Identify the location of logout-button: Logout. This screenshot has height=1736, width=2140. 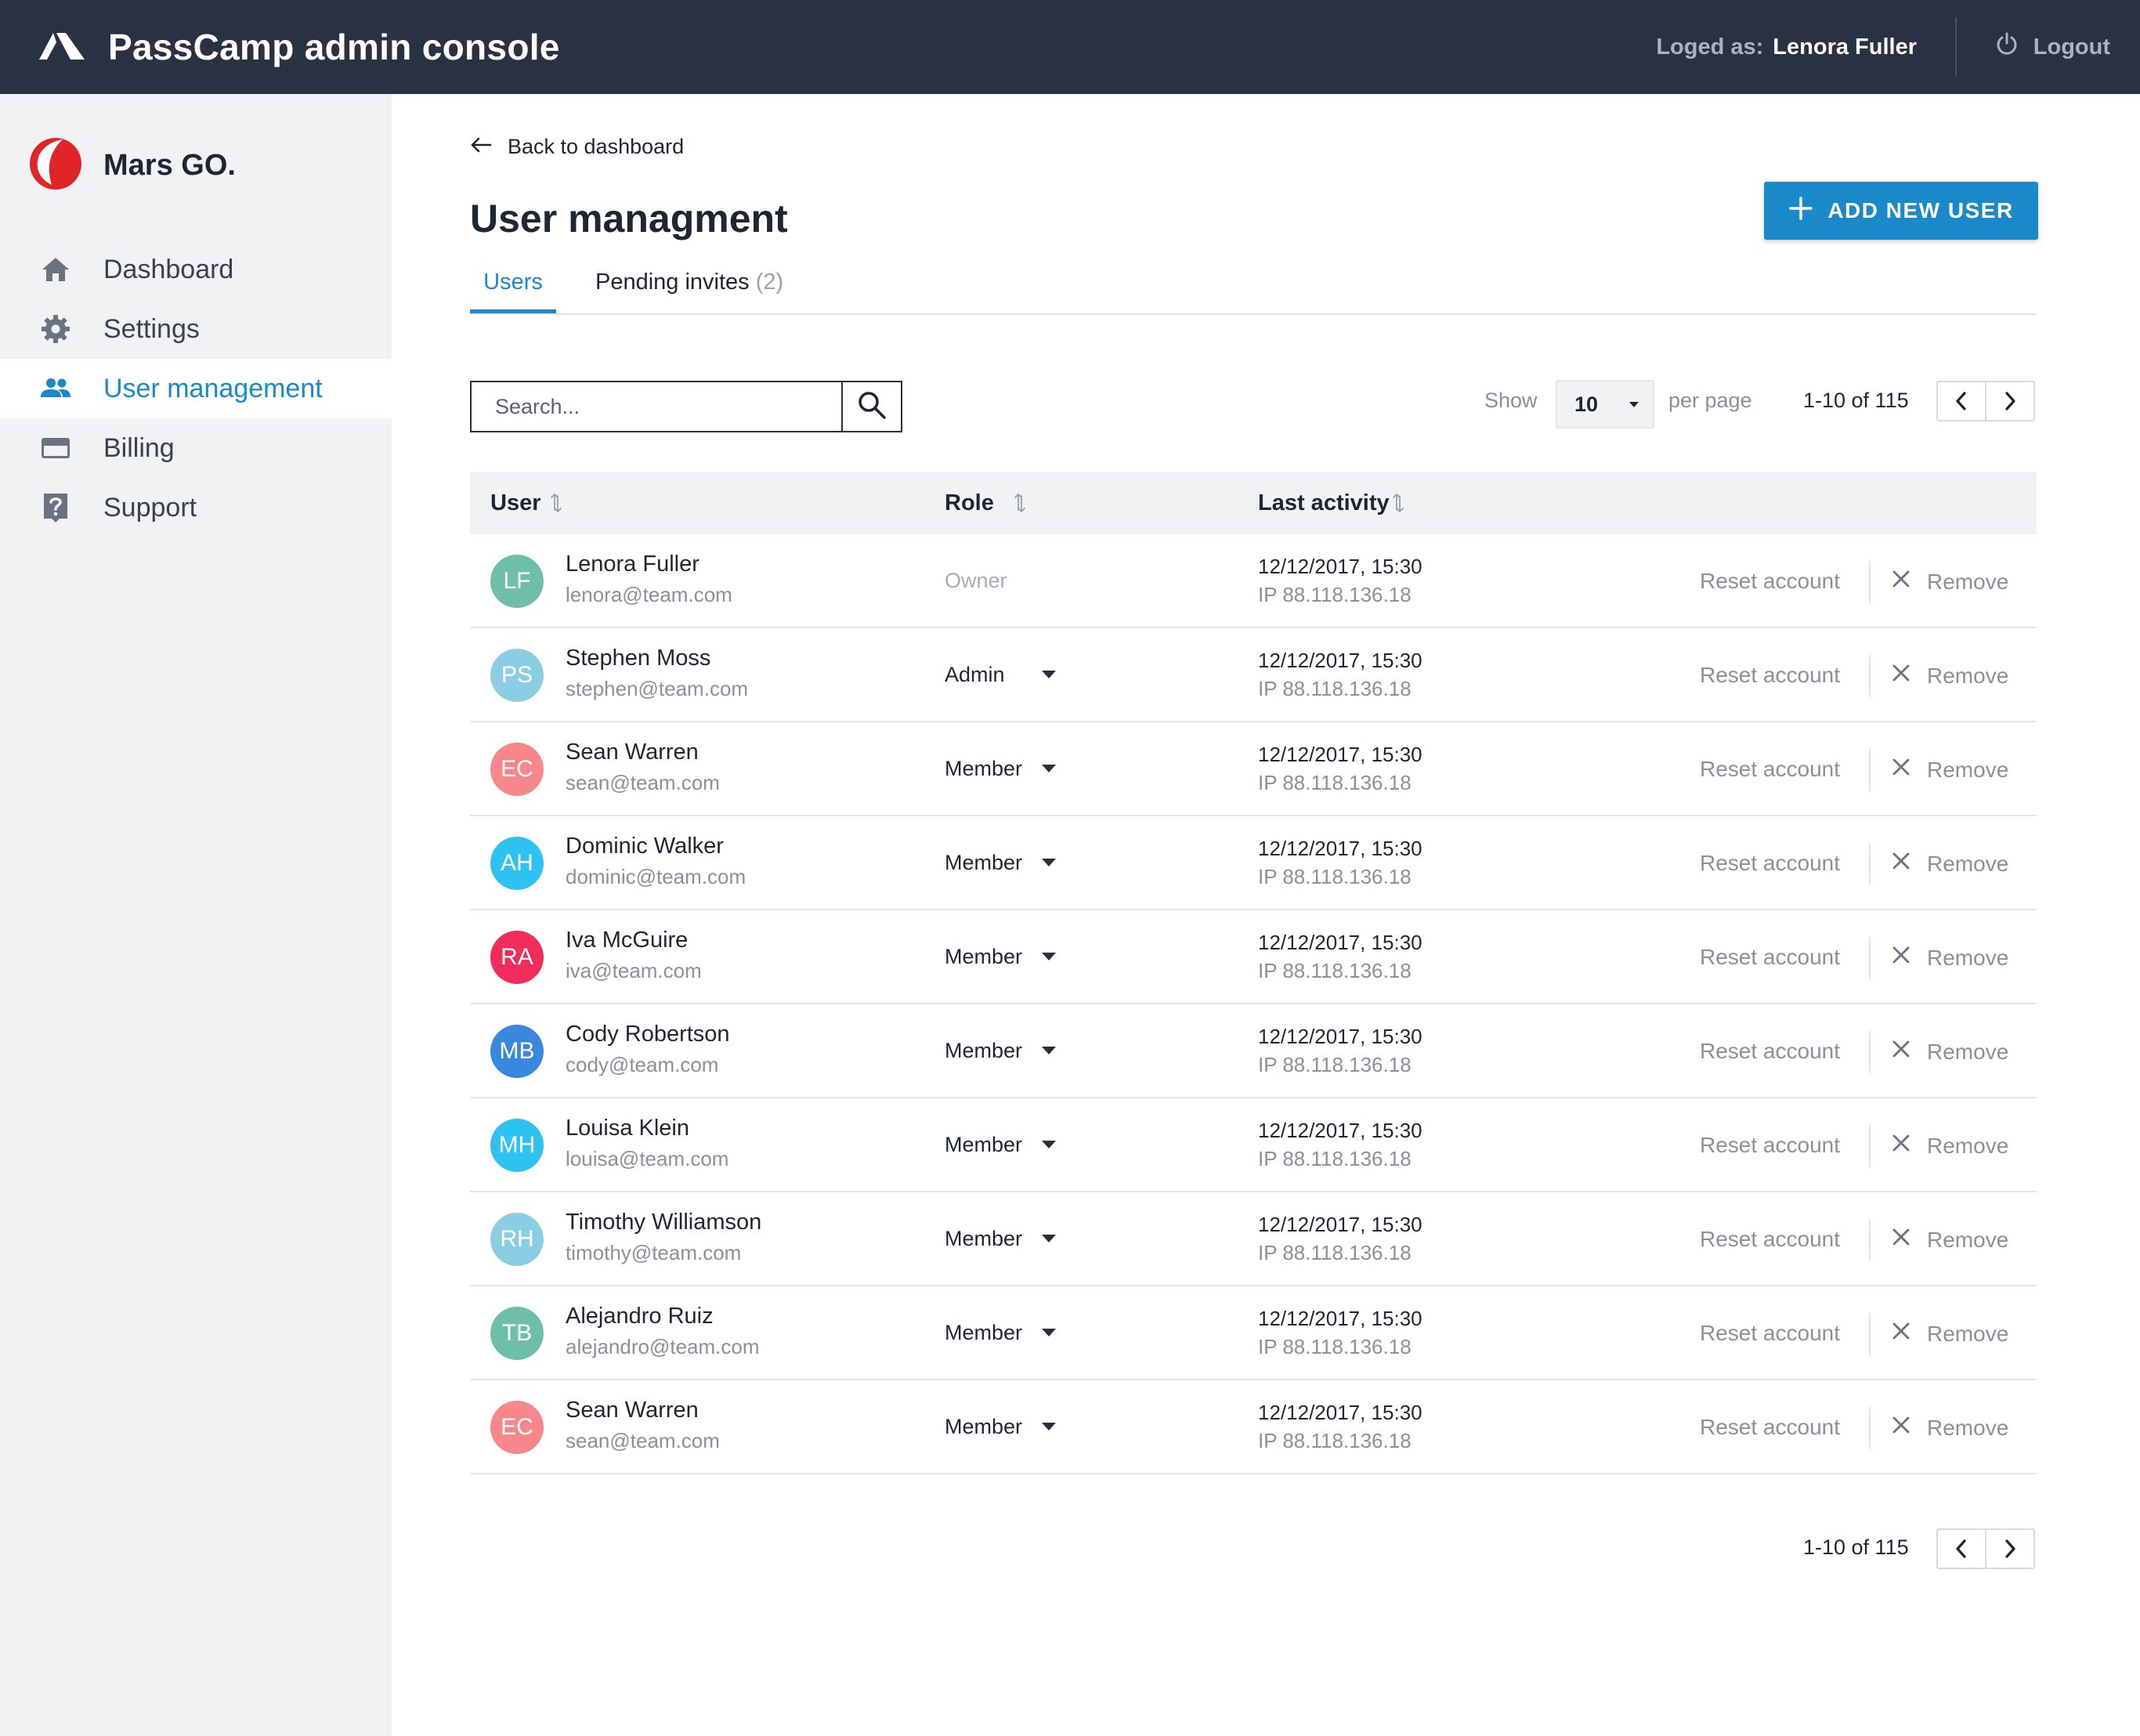
(2052, 47).